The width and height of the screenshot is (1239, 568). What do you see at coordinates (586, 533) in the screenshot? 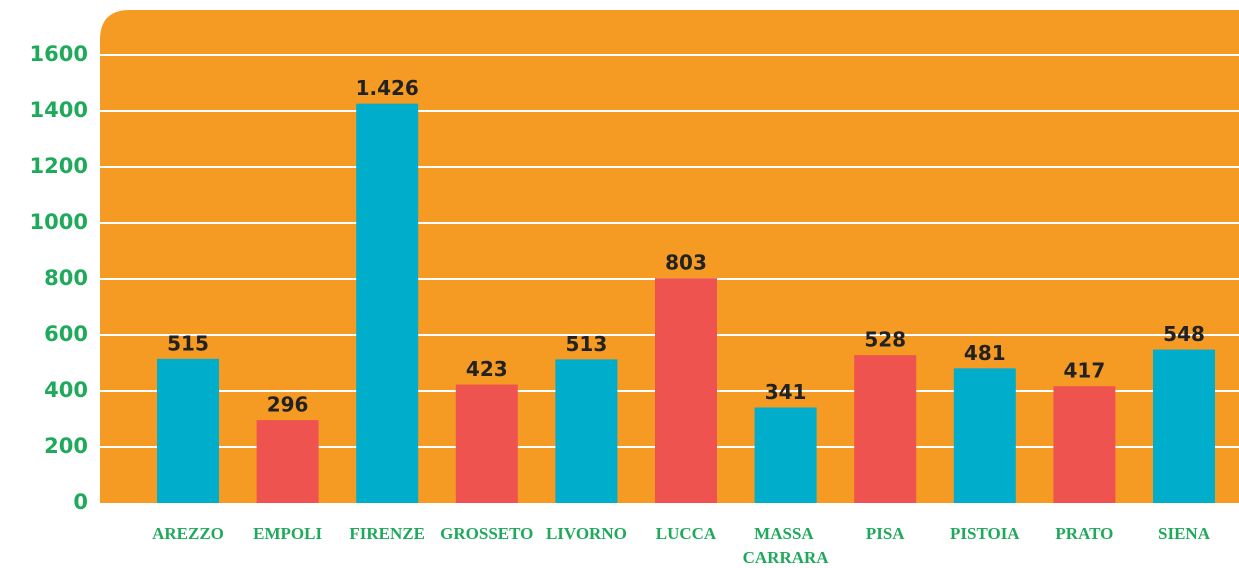
I see `x-tick-label: LIVORNO` at bounding box center [586, 533].